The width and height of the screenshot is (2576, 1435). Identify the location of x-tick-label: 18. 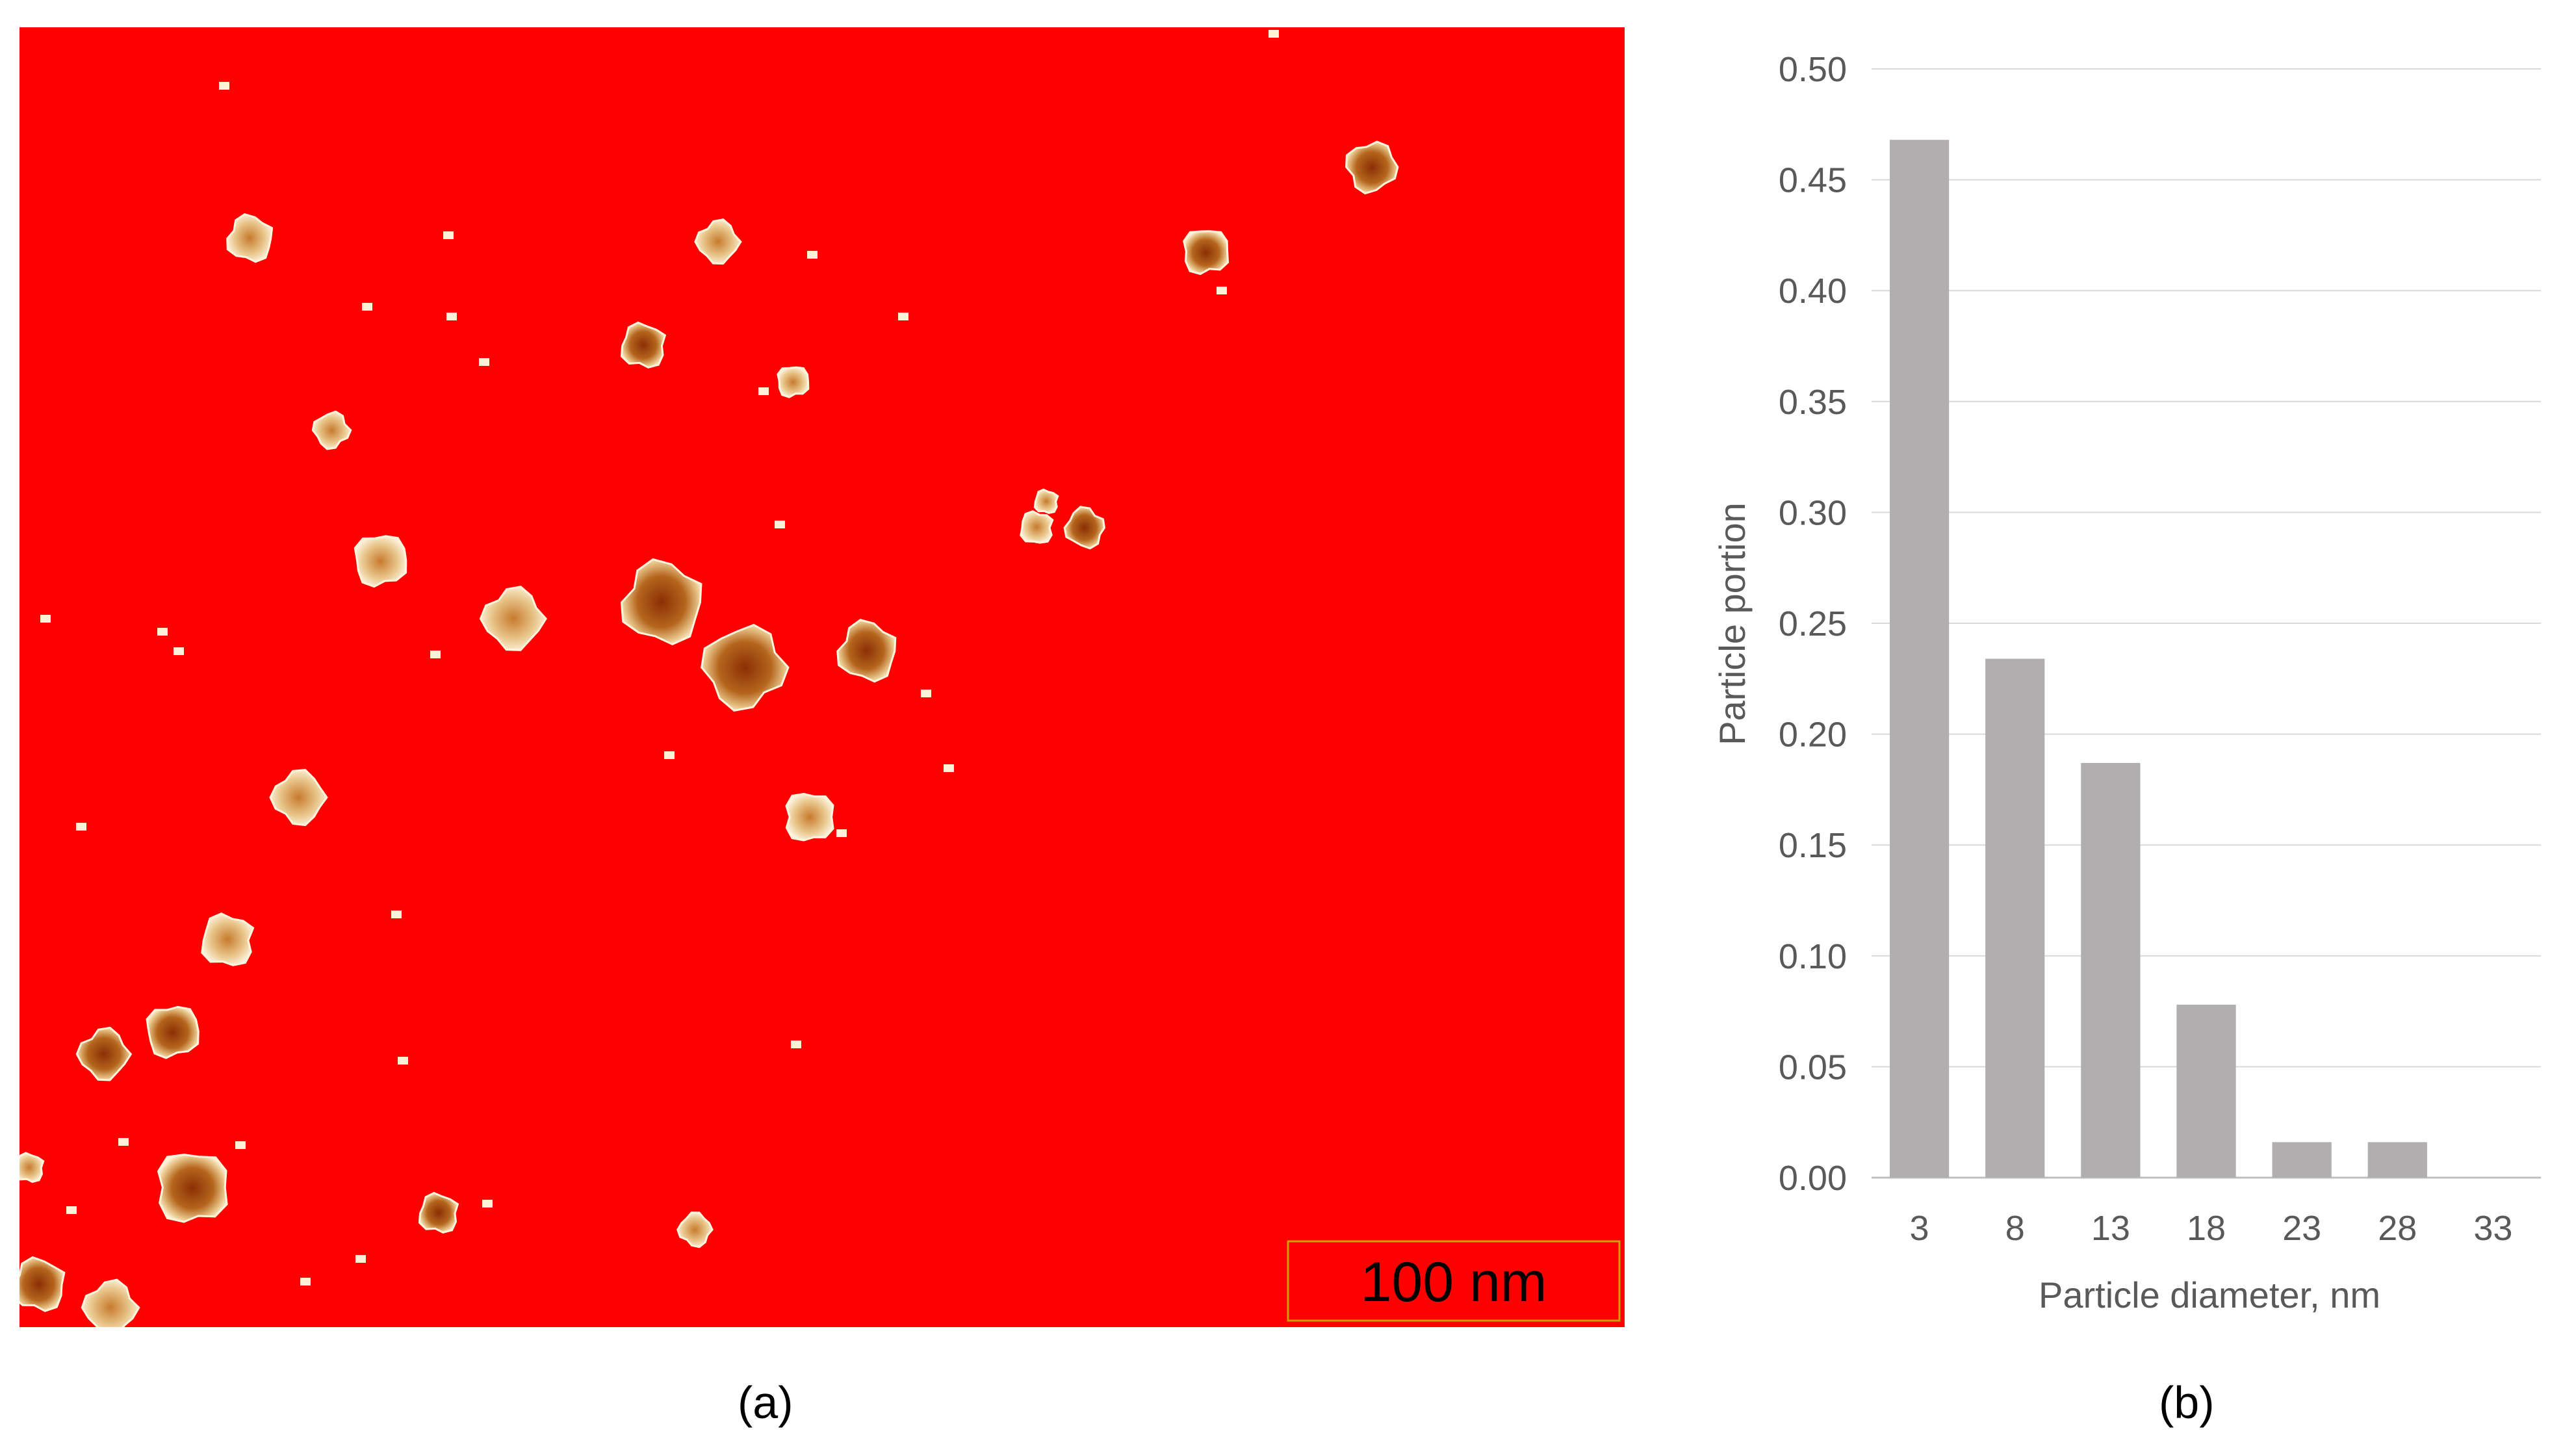
(2206, 1228).